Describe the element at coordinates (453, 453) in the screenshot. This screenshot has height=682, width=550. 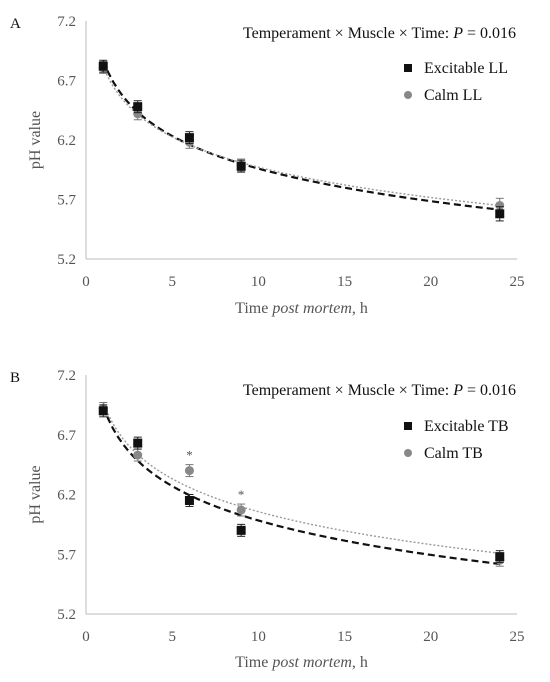
I see `legend-label-calm: Calm TB` at that location.